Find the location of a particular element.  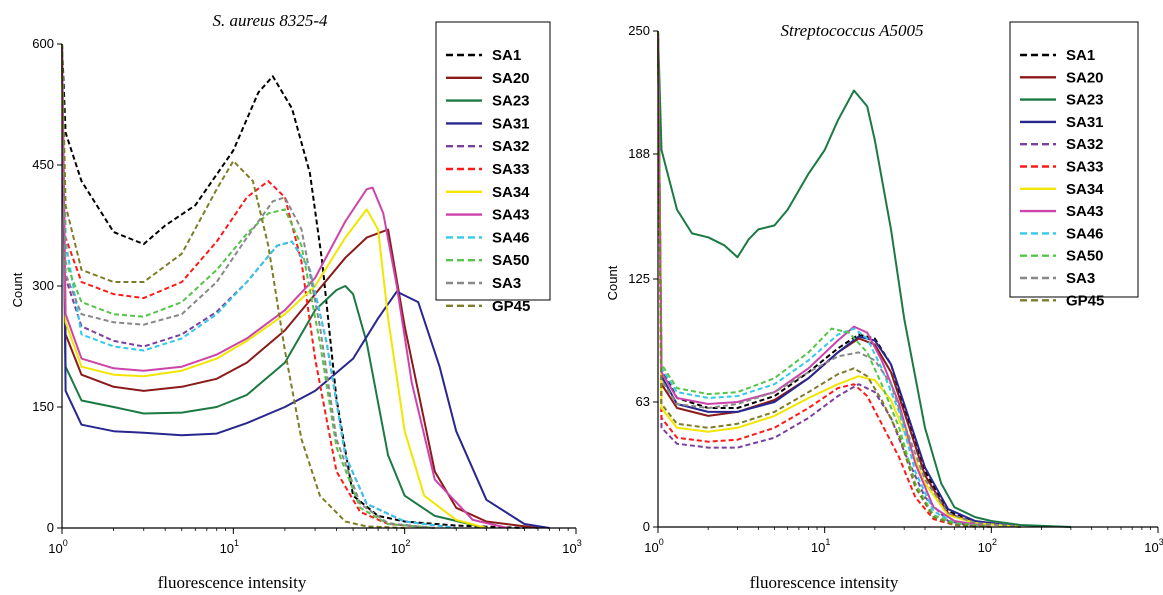

y-tick-label: 300 is located at coordinates (43, 285).